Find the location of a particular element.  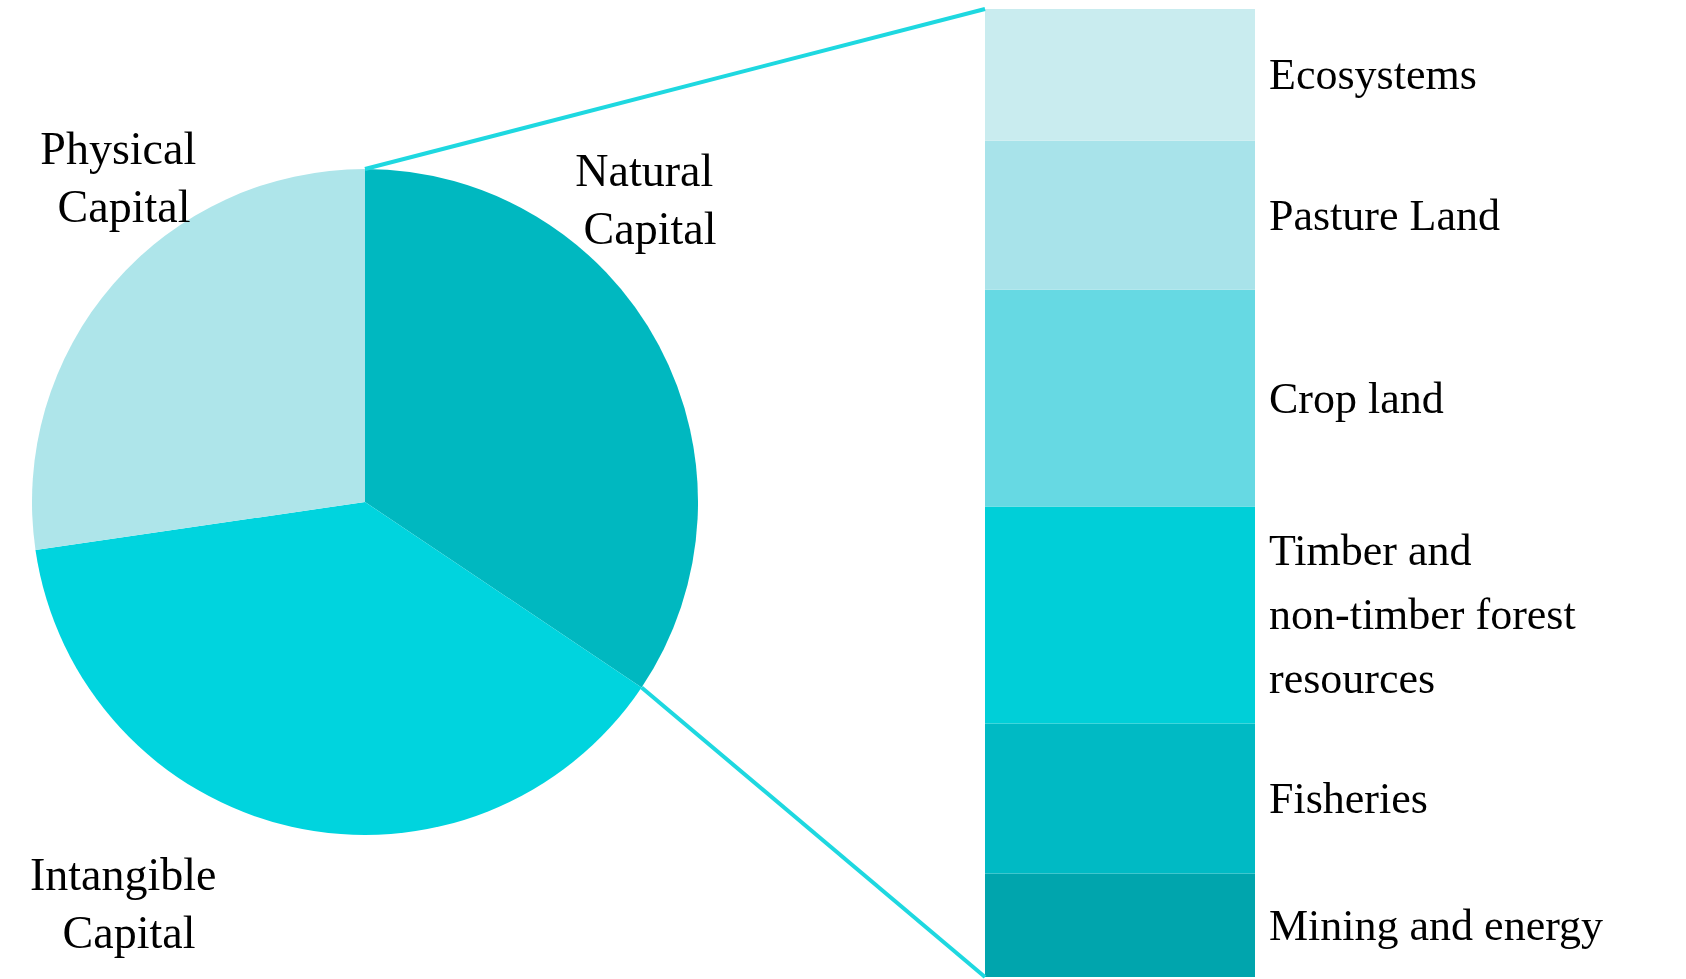

series-label: Pasture Land is located at coordinates (1384, 215).